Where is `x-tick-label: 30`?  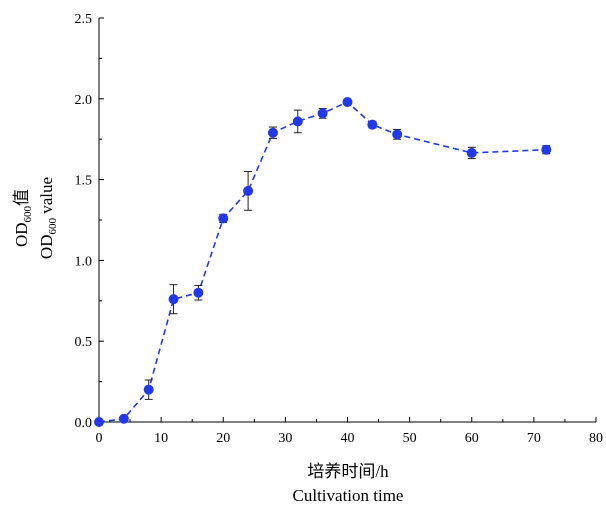 x-tick-label: 30 is located at coordinates (285, 438).